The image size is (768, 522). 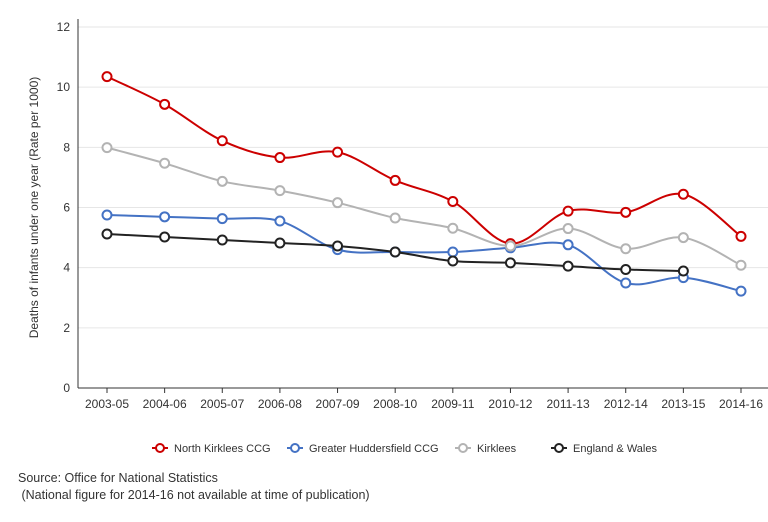 I want to click on x-tick-label: 2011-13, so click(x=568, y=404).